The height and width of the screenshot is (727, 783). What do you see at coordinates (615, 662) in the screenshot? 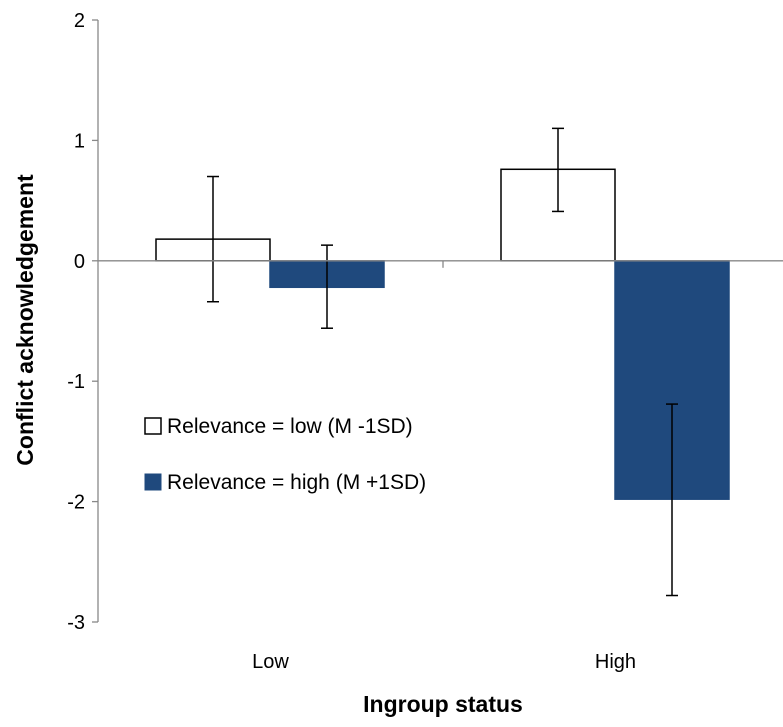
I see `x-tick-label-high: High` at bounding box center [615, 662].